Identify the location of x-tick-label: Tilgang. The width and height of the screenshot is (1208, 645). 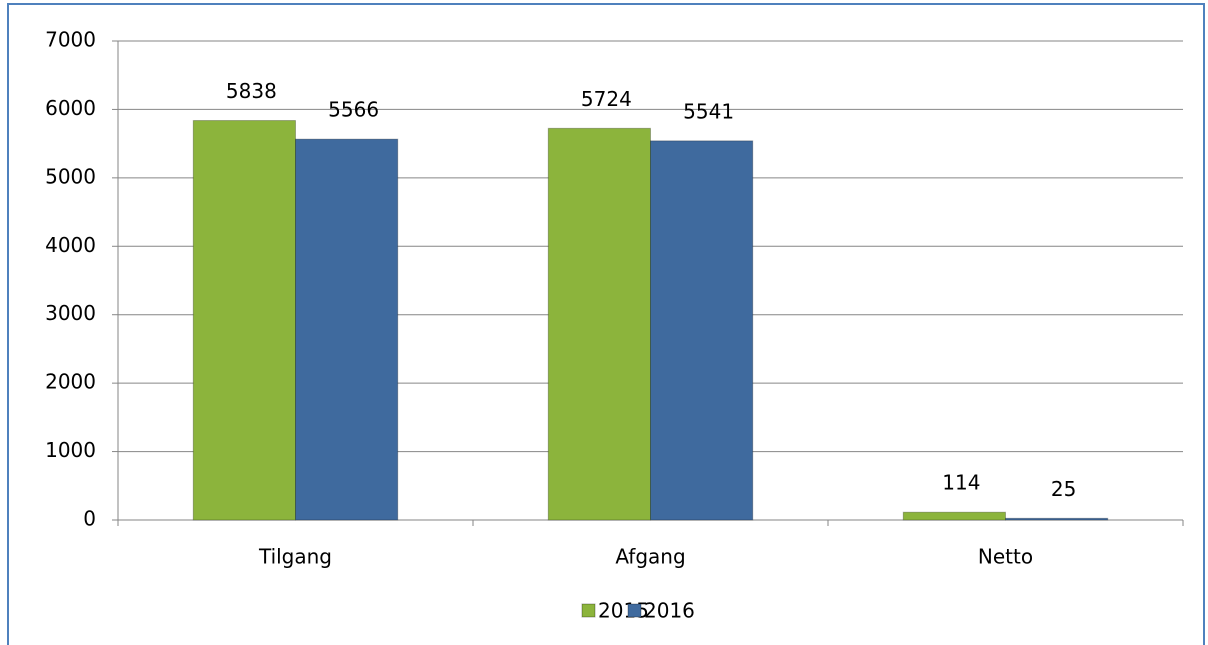
(295, 557).